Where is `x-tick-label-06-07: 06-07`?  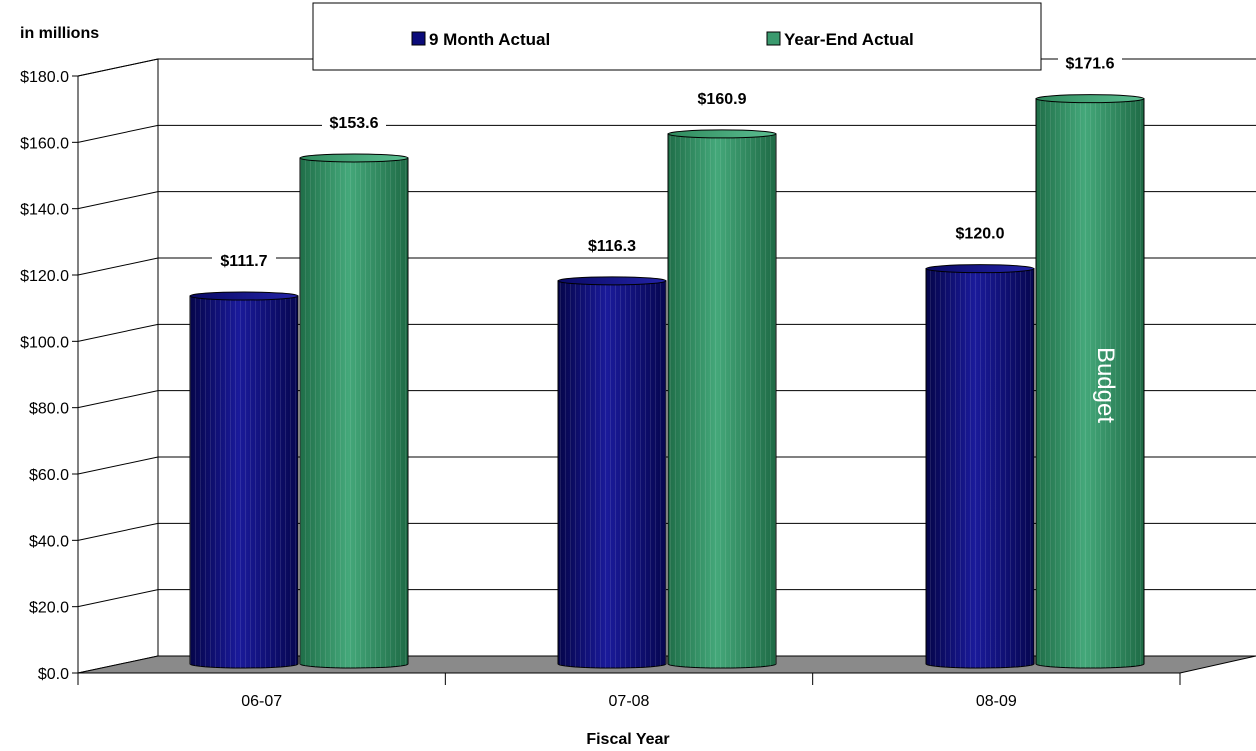
x-tick-label-06-07: 06-07 is located at coordinates (261, 701).